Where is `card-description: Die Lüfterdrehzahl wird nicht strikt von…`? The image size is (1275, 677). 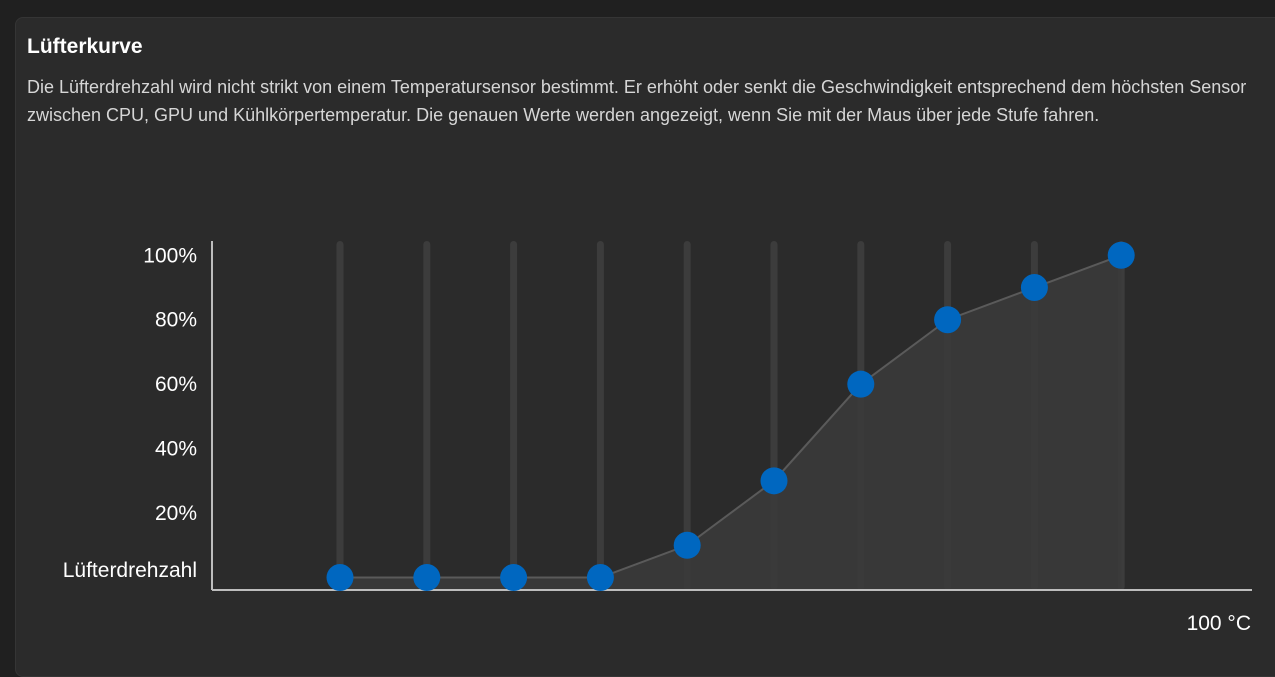 card-description: Die Lüfterdrehzahl wird nicht strikt von… is located at coordinates (637, 101).